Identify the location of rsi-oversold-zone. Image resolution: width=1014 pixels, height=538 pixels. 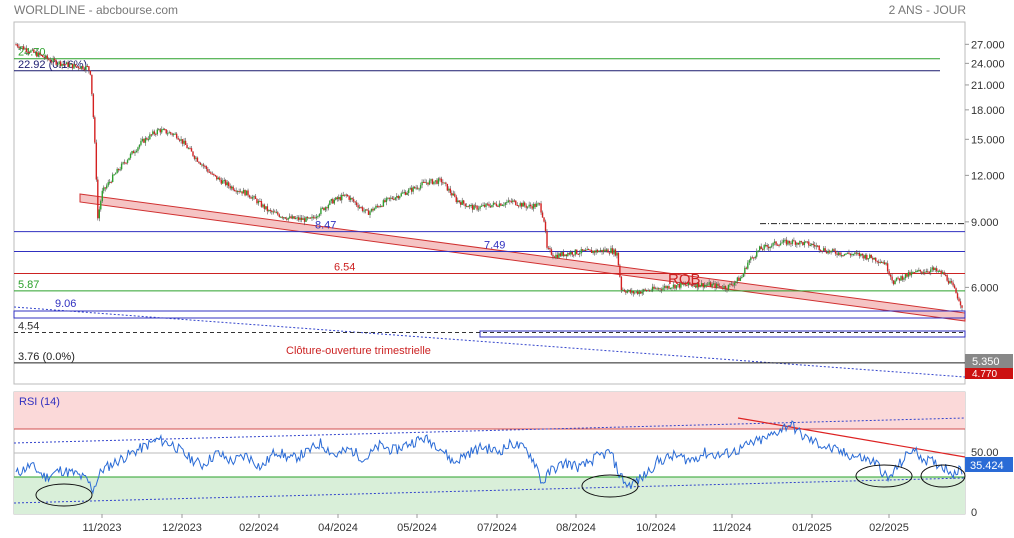
(489, 495).